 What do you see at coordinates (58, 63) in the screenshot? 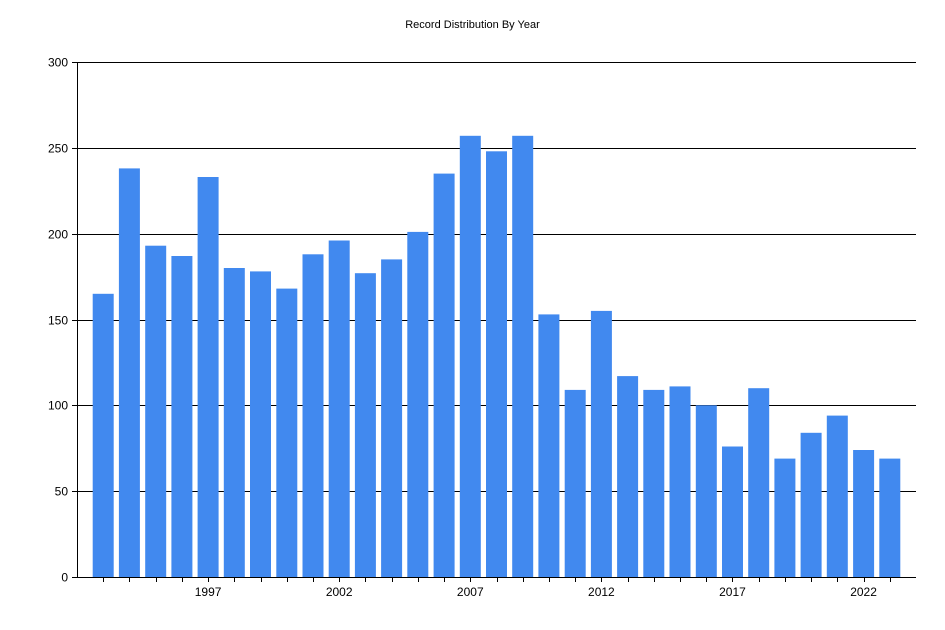
I see `y-tick-label: 300` at bounding box center [58, 63].